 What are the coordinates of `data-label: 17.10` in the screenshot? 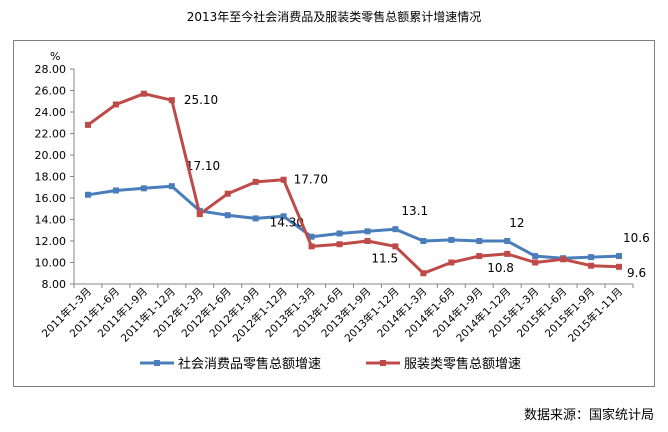 It's located at (203, 166).